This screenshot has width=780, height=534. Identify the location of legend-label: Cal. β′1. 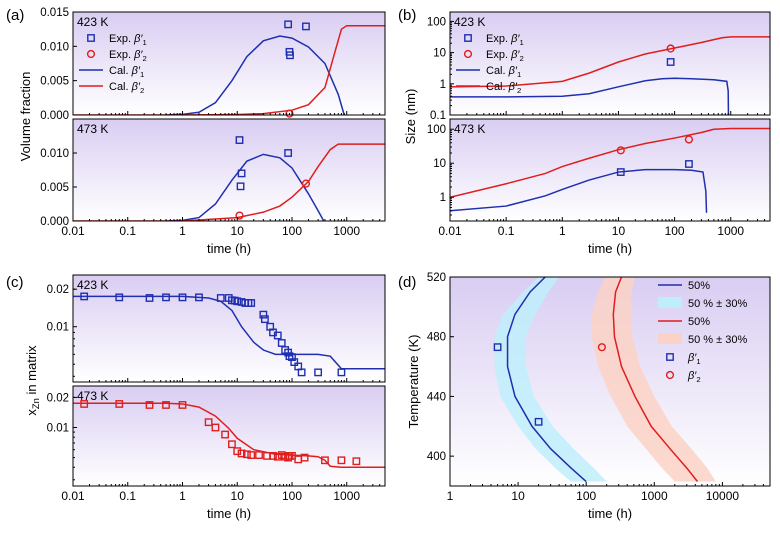
(503, 72).